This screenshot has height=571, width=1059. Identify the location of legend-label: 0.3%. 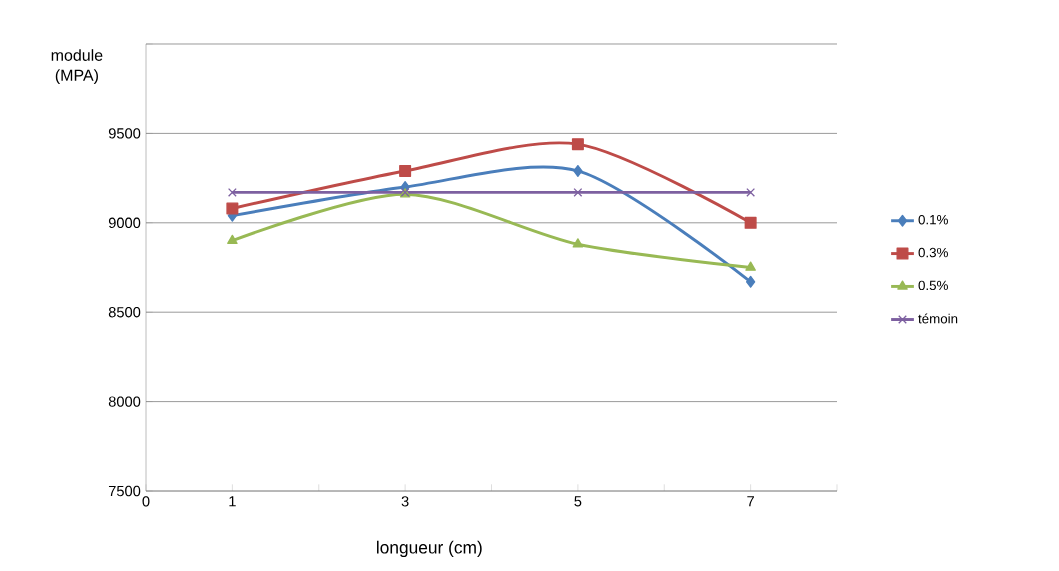
(933, 252).